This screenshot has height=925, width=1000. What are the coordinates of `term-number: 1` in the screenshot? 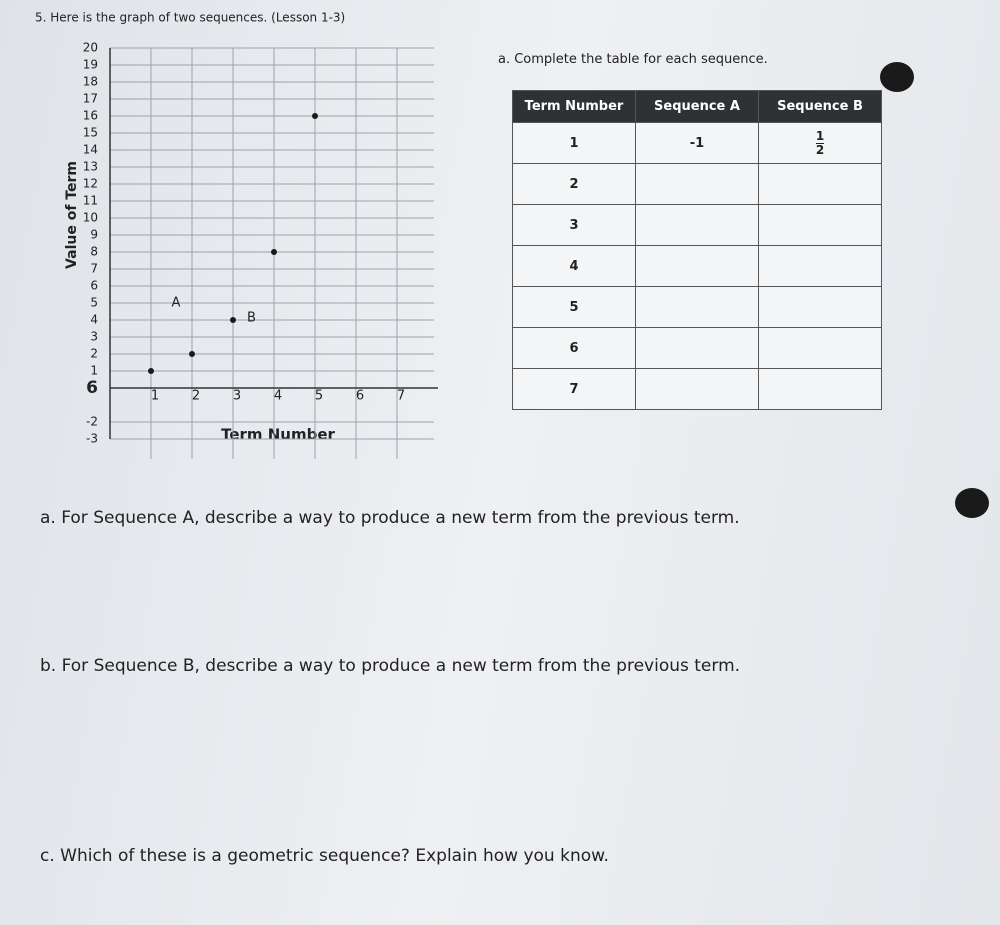 It's located at (574, 143).